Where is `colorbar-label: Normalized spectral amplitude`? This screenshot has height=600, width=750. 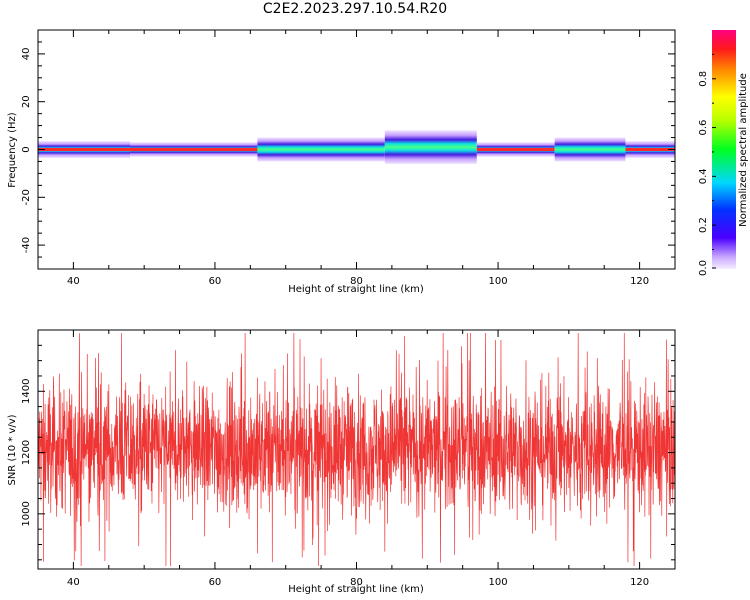
colorbar-label: Normalized spectral amplitude is located at coordinates (743, 150).